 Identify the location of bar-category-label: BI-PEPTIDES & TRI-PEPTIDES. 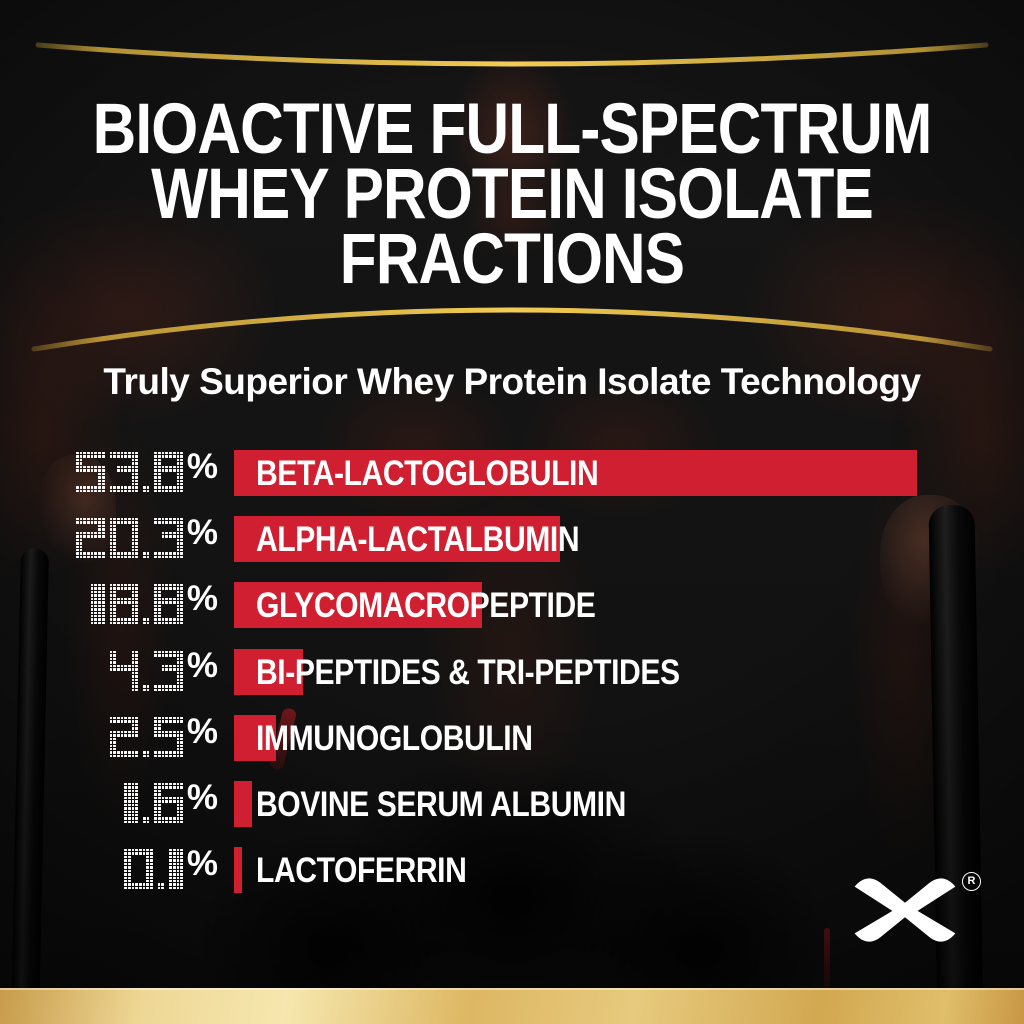
(468, 672).